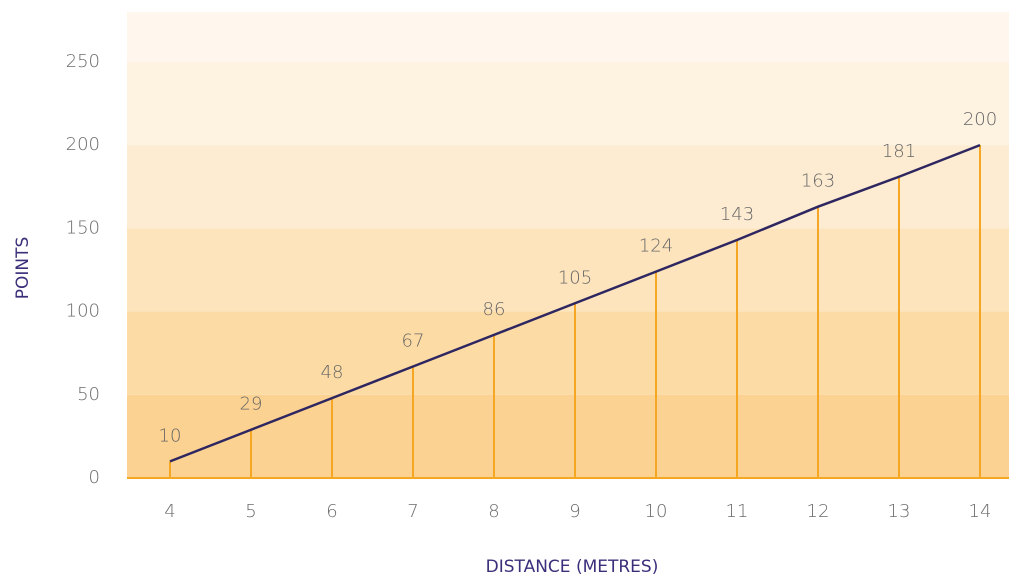 The height and width of the screenshot is (578, 1009). Describe the element at coordinates (899, 151) in the screenshot. I see `data-label: 181` at that location.